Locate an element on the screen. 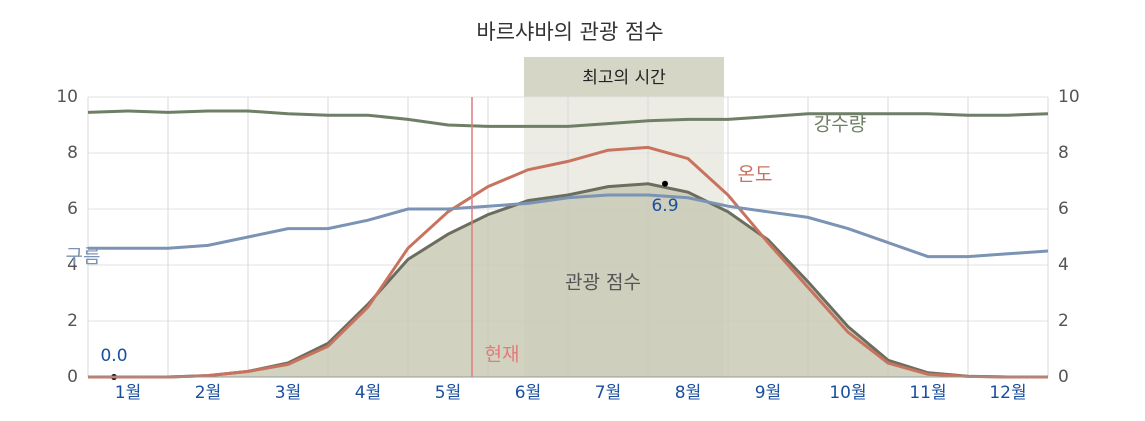 This screenshot has width=1145, height=421. chart-title: 바르샤바의 관광 점수 is located at coordinates (569, 32).